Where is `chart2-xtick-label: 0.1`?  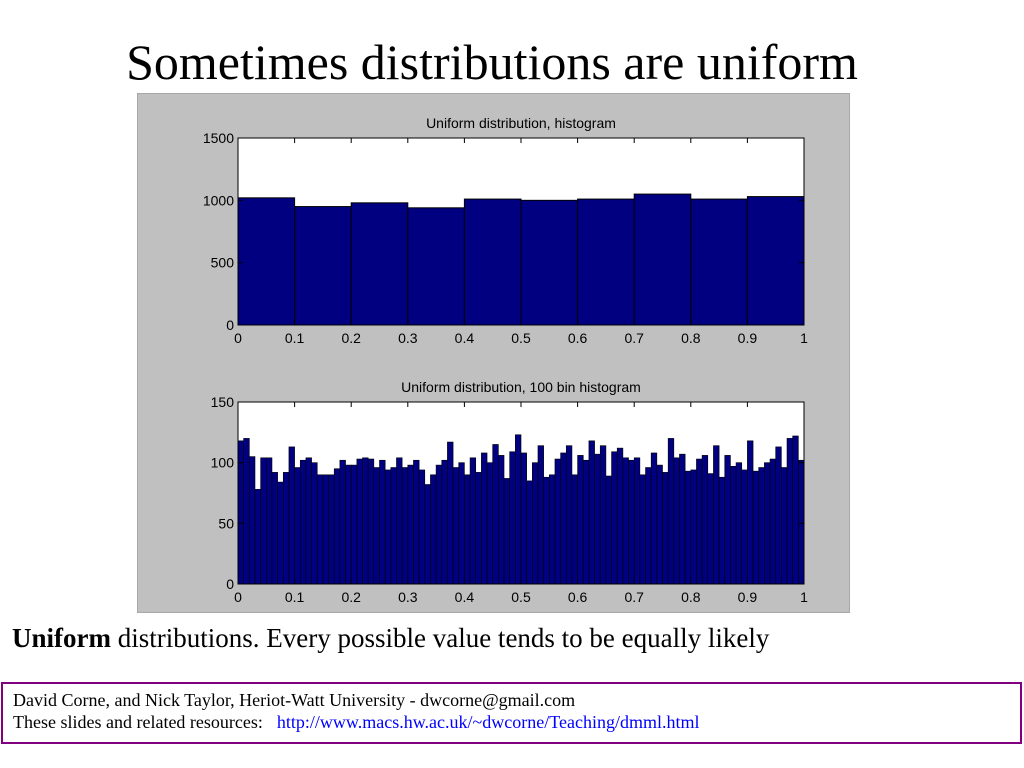 chart2-xtick-label: 0.1 is located at coordinates (295, 597).